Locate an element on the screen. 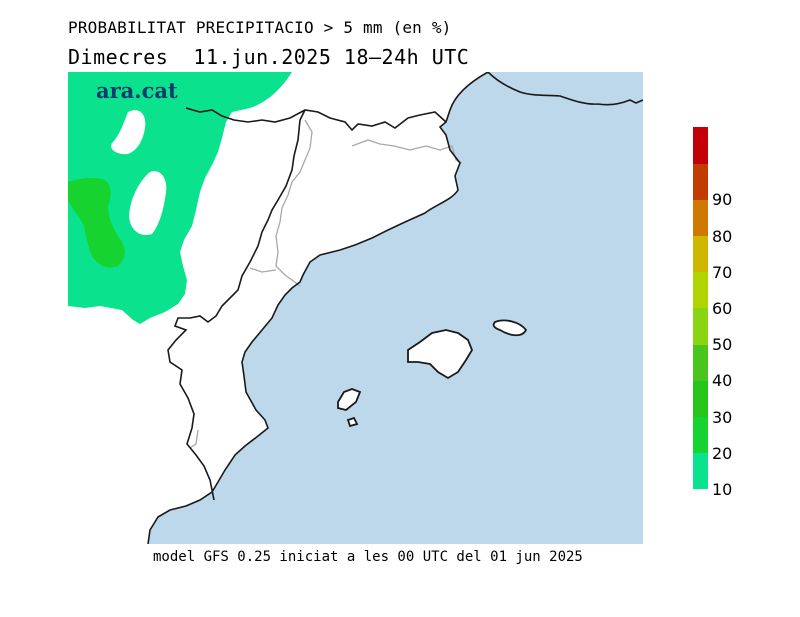 The height and width of the screenshot is (617, 800). island-menorca is located at coordinates (510, 328).